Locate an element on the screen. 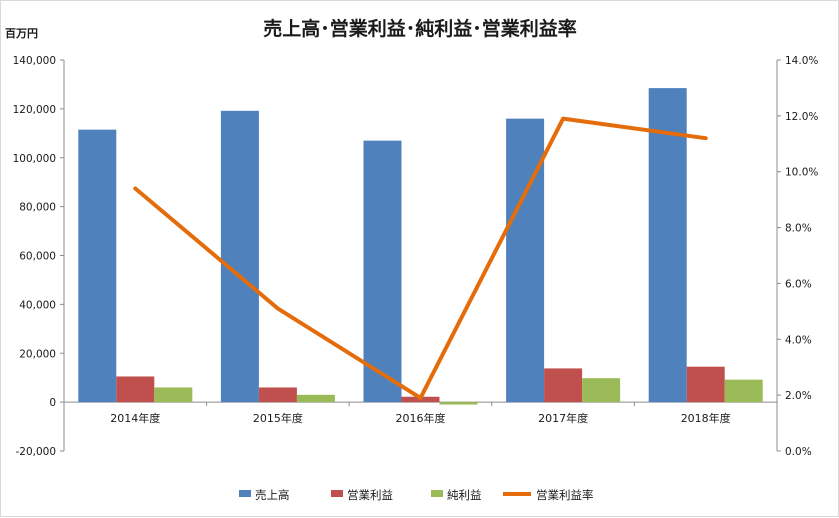 Image resolution: width=839 pixels, height=518 pixels. x-category-label: 2017年度 is located at coordinates (563, 418).